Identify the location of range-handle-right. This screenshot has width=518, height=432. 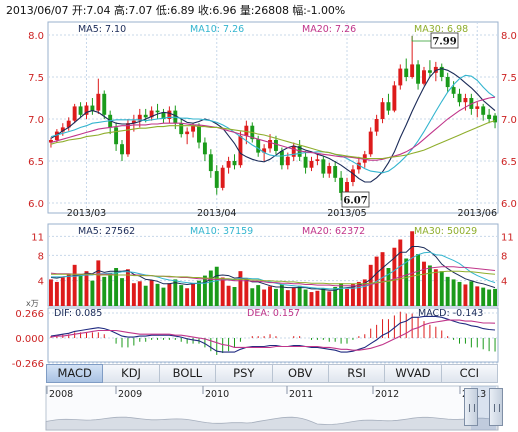
(496, 407).